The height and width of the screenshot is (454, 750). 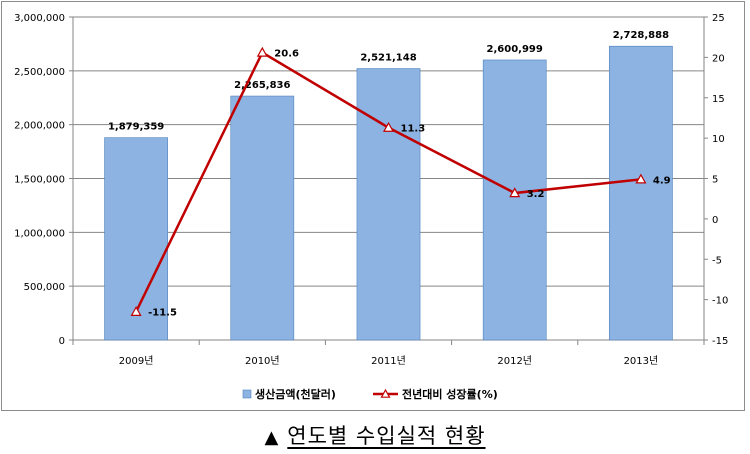 I want to click on y-left-tick-label: 3,000,000, so click(x=39, y=18).